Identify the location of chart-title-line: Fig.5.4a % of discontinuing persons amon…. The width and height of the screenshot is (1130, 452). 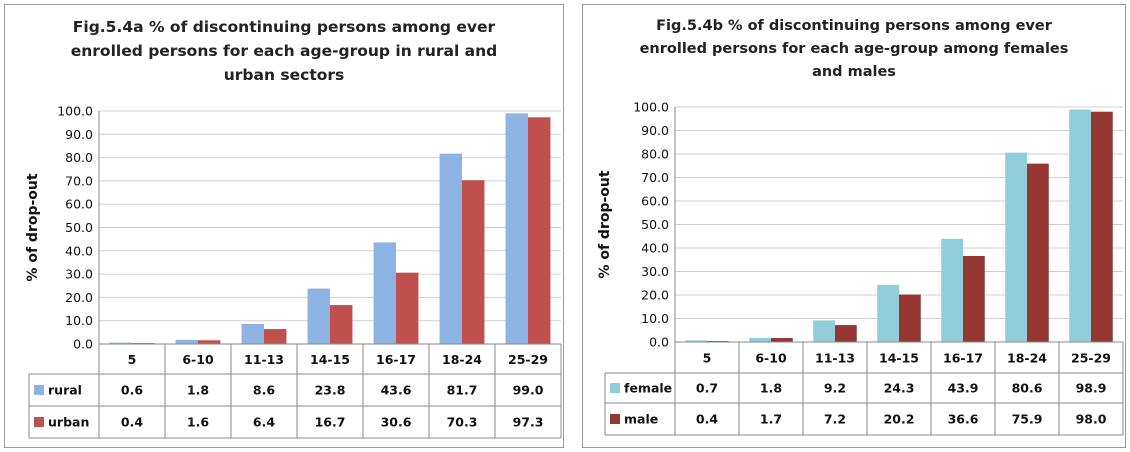
(284, 27).